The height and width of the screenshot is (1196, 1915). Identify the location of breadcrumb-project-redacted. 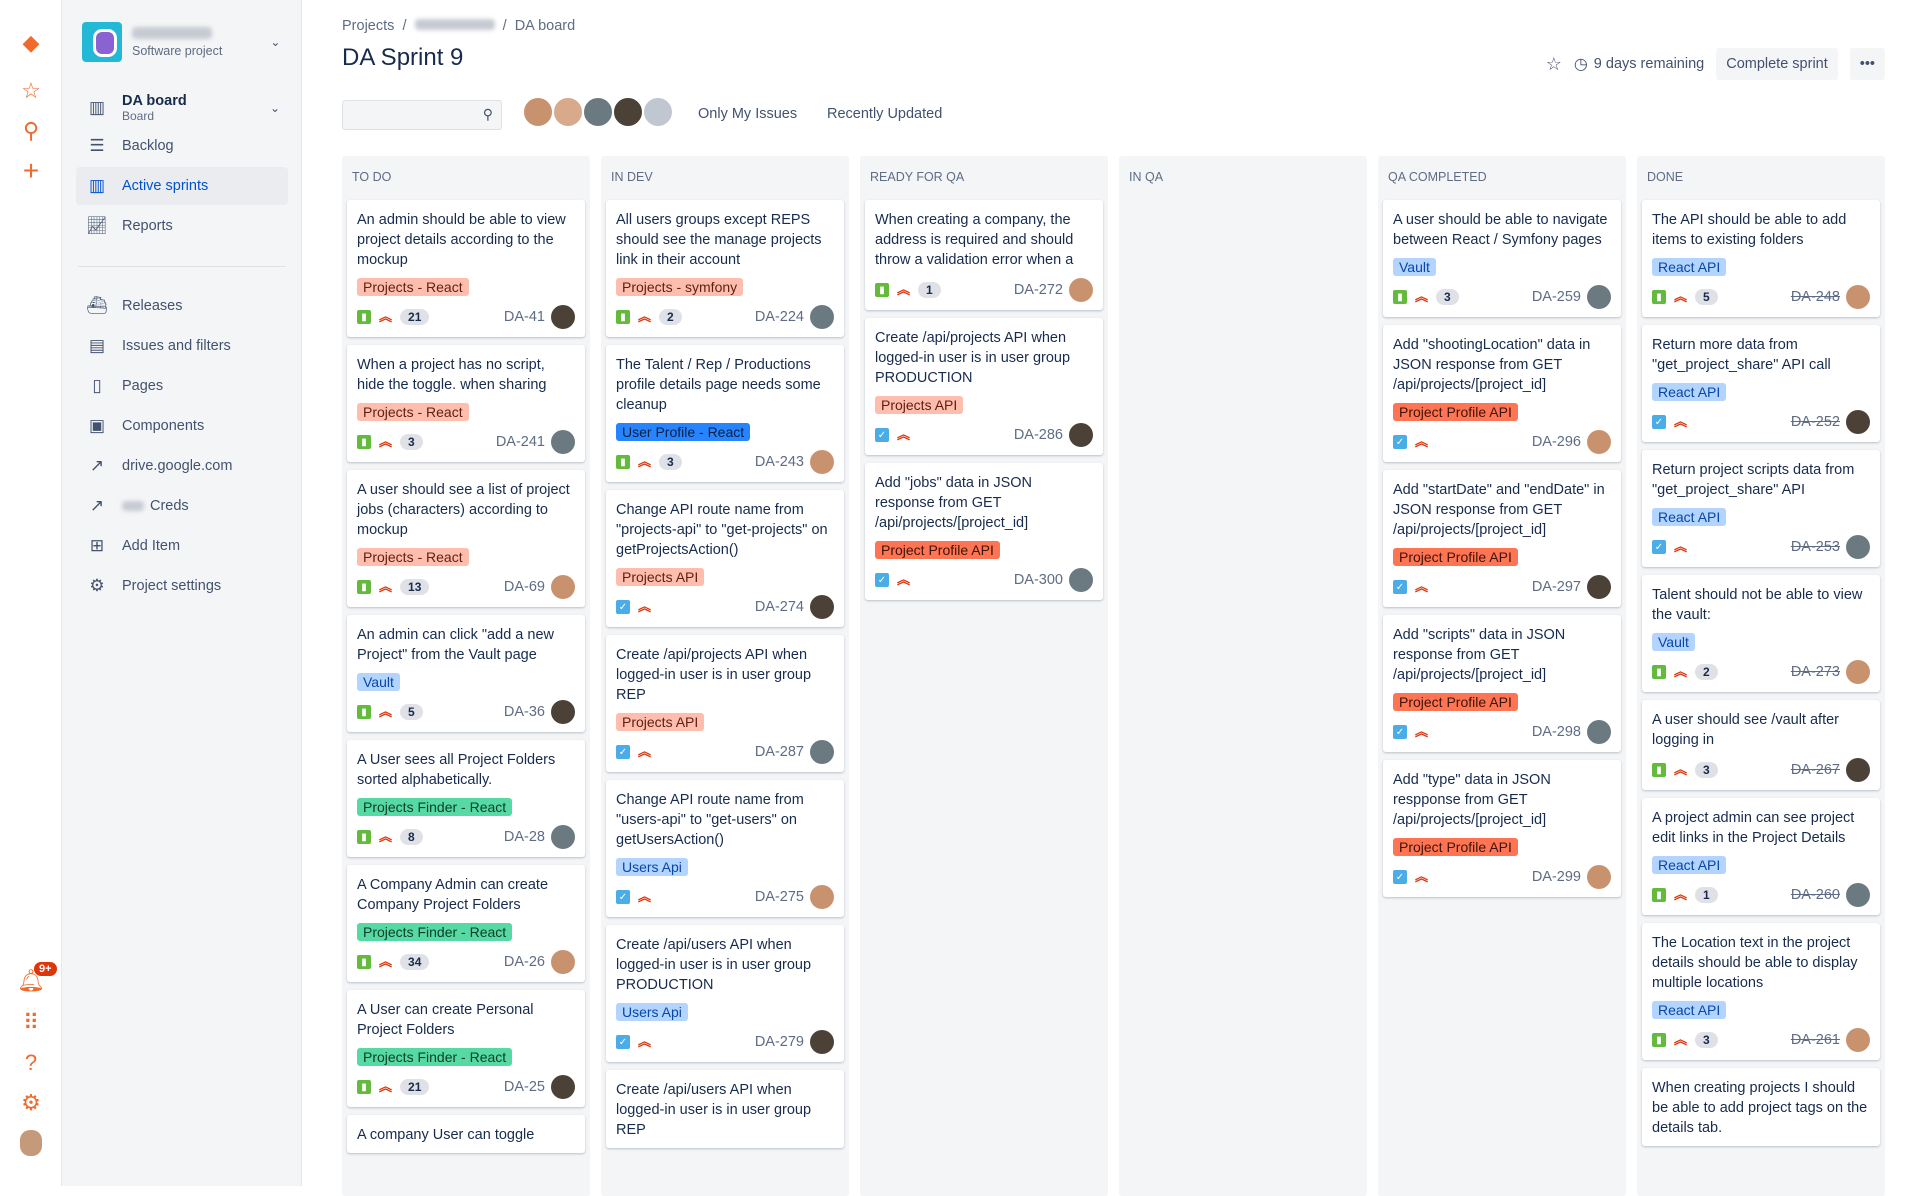
(454, 24).